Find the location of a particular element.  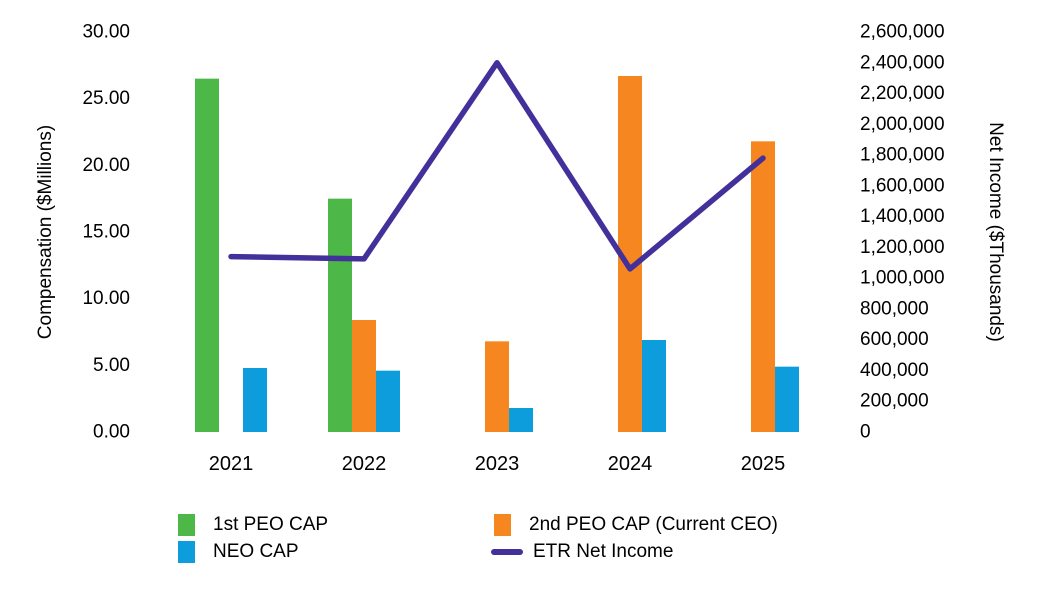

legend-swatch-2nd-peo-cap is located at coordinates (502, 525).